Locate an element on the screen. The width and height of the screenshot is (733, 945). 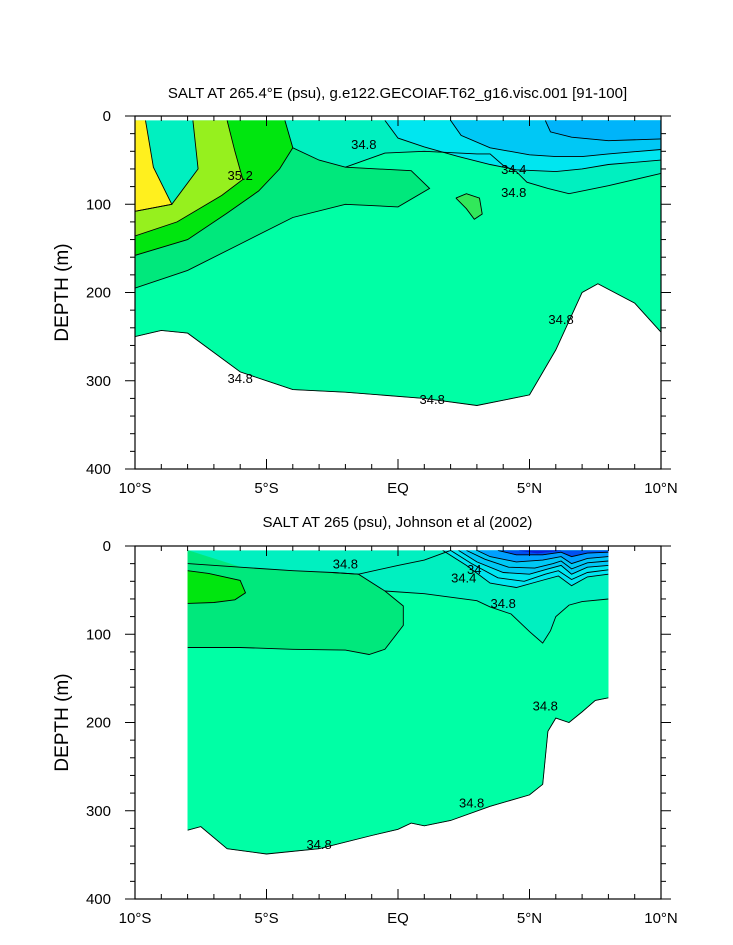
panel-title: SALT AT 265 (psu), Johnson et al (2002) is located at coordinates (398, 522).